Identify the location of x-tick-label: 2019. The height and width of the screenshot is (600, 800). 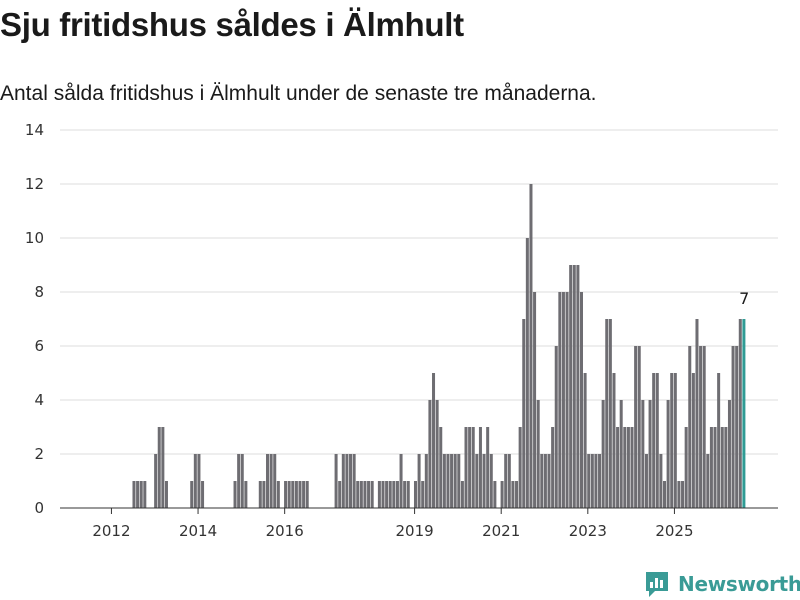
(414, 531).